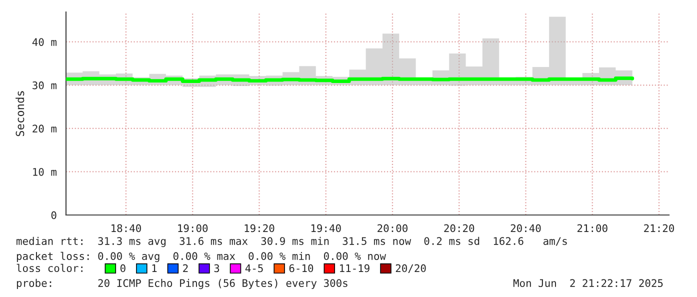 The image size is (697, 297). Describe the element at coordinates (185, 268) in the screenshot. I see `legend-label: 2` at that location.